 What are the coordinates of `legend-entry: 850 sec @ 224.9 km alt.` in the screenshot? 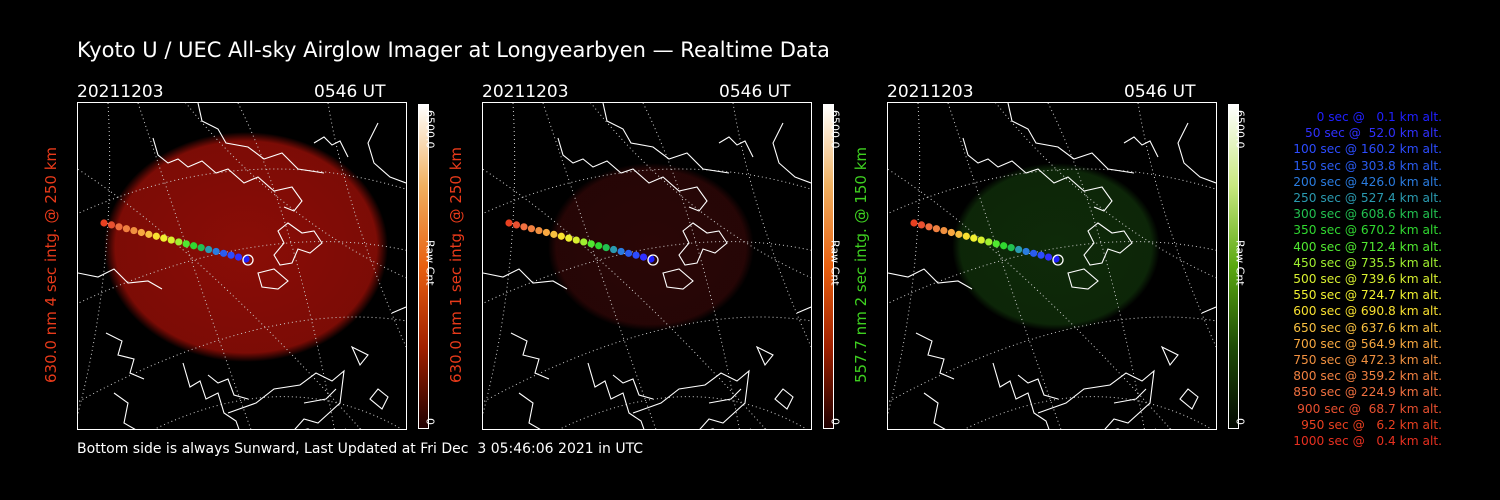 It's located at (1367, 392).